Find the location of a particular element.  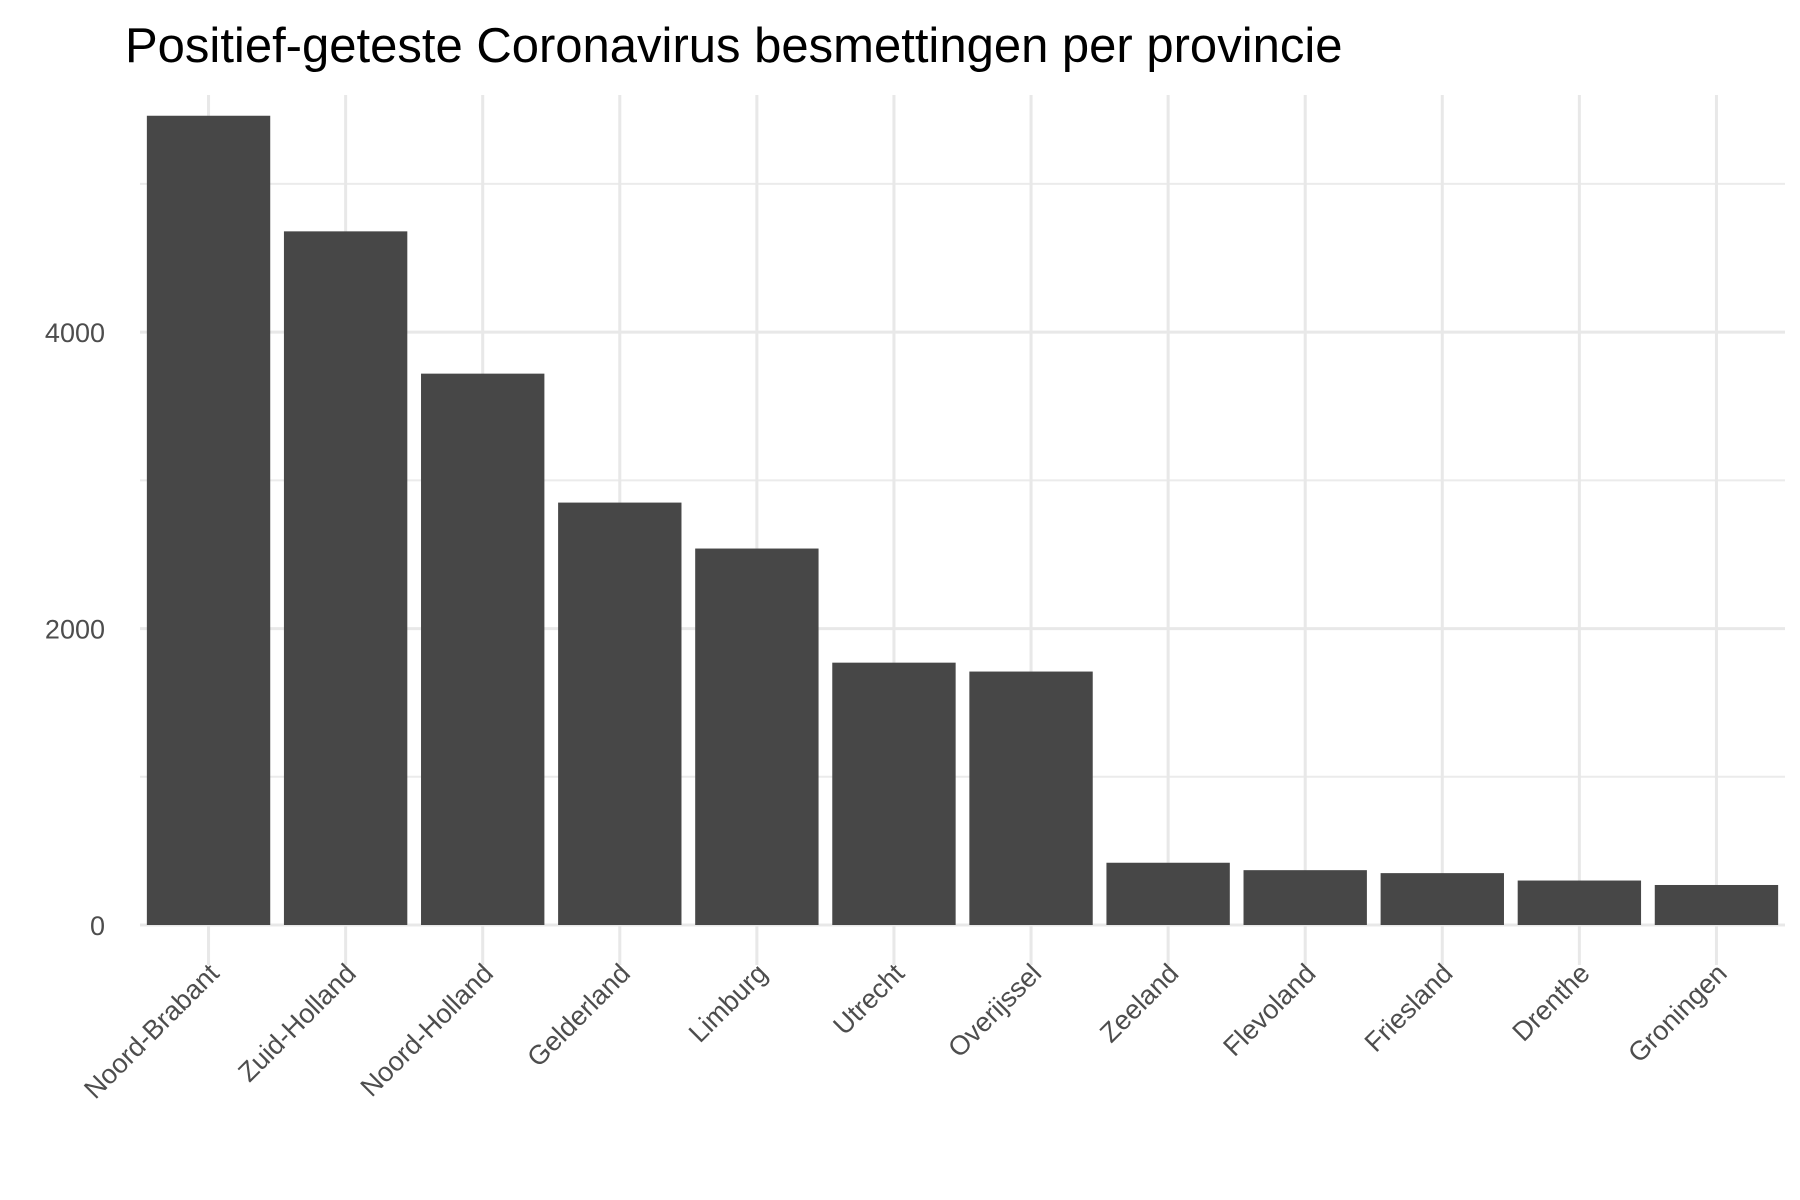

x-tick-label: Noord-Brabant is located at coordinates (151, 1031).